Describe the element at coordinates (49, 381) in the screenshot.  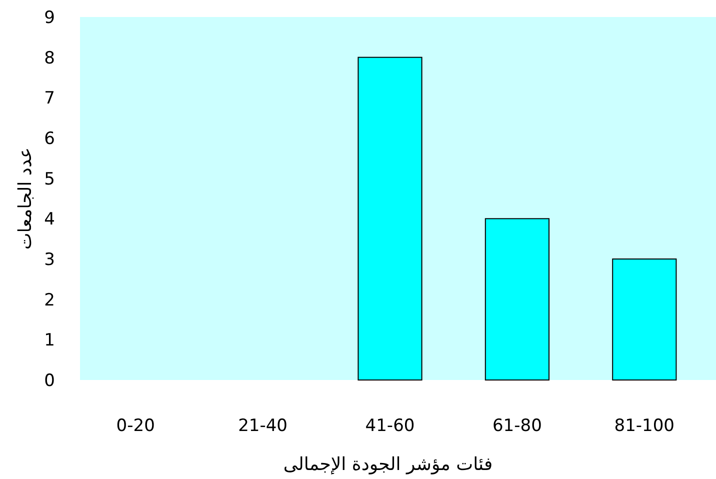
I see `y-tick-label: 0` at that location.